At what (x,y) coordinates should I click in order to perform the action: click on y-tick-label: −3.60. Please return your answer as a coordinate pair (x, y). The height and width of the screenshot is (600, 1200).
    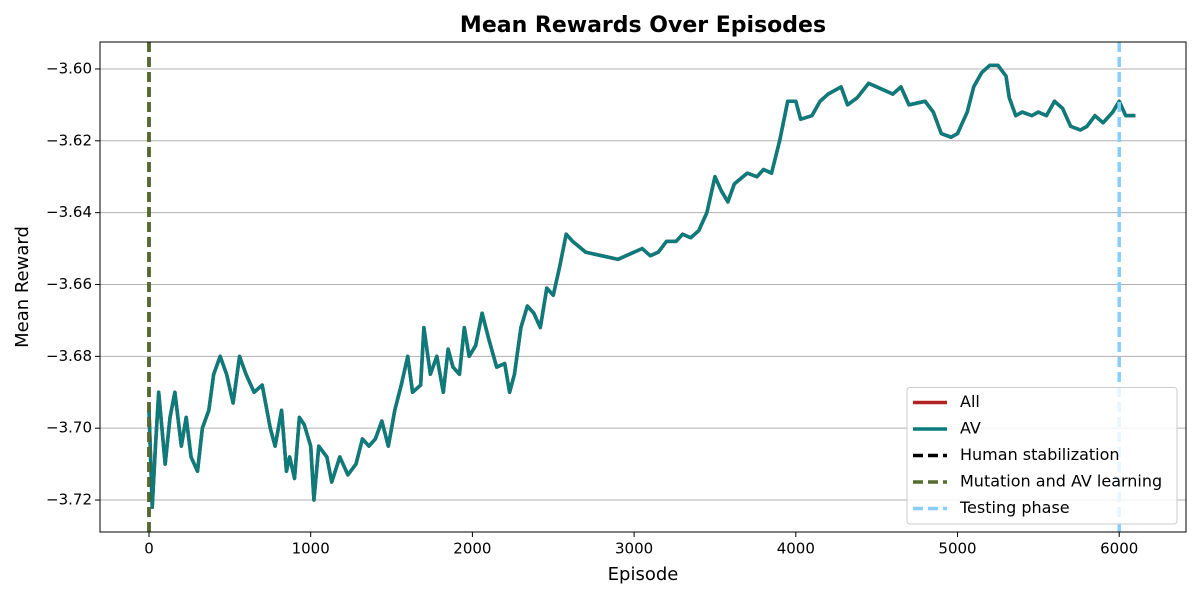
    Looking at the image, I should click on (69, 68).